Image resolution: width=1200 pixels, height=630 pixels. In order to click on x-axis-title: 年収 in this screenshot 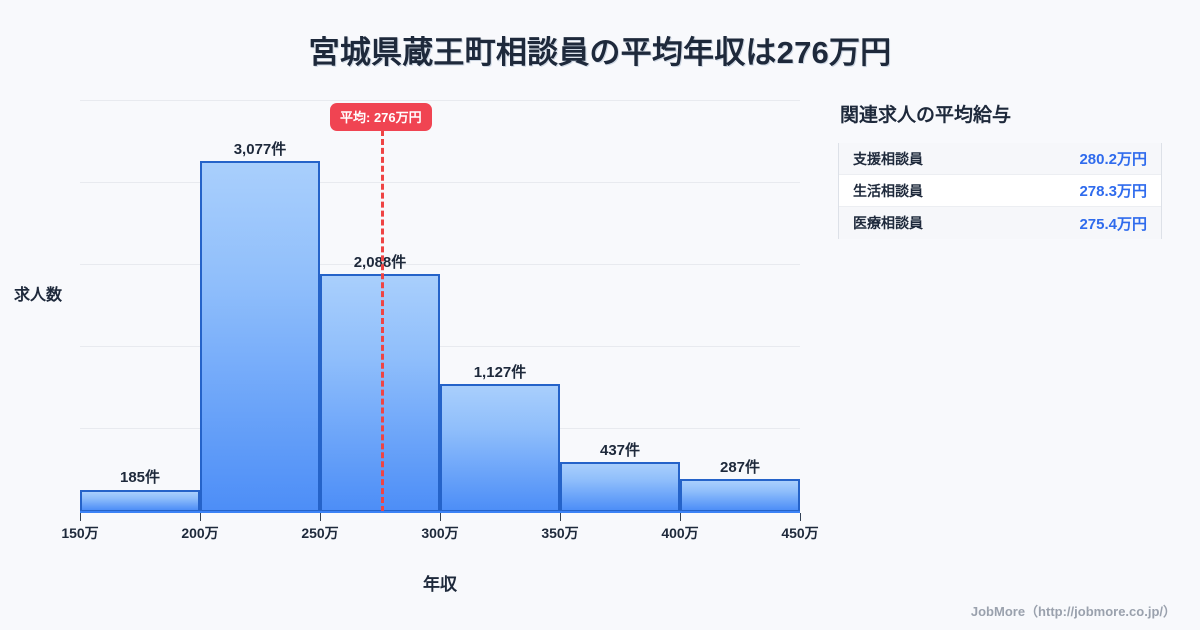, I will do `click(440, 584)`.